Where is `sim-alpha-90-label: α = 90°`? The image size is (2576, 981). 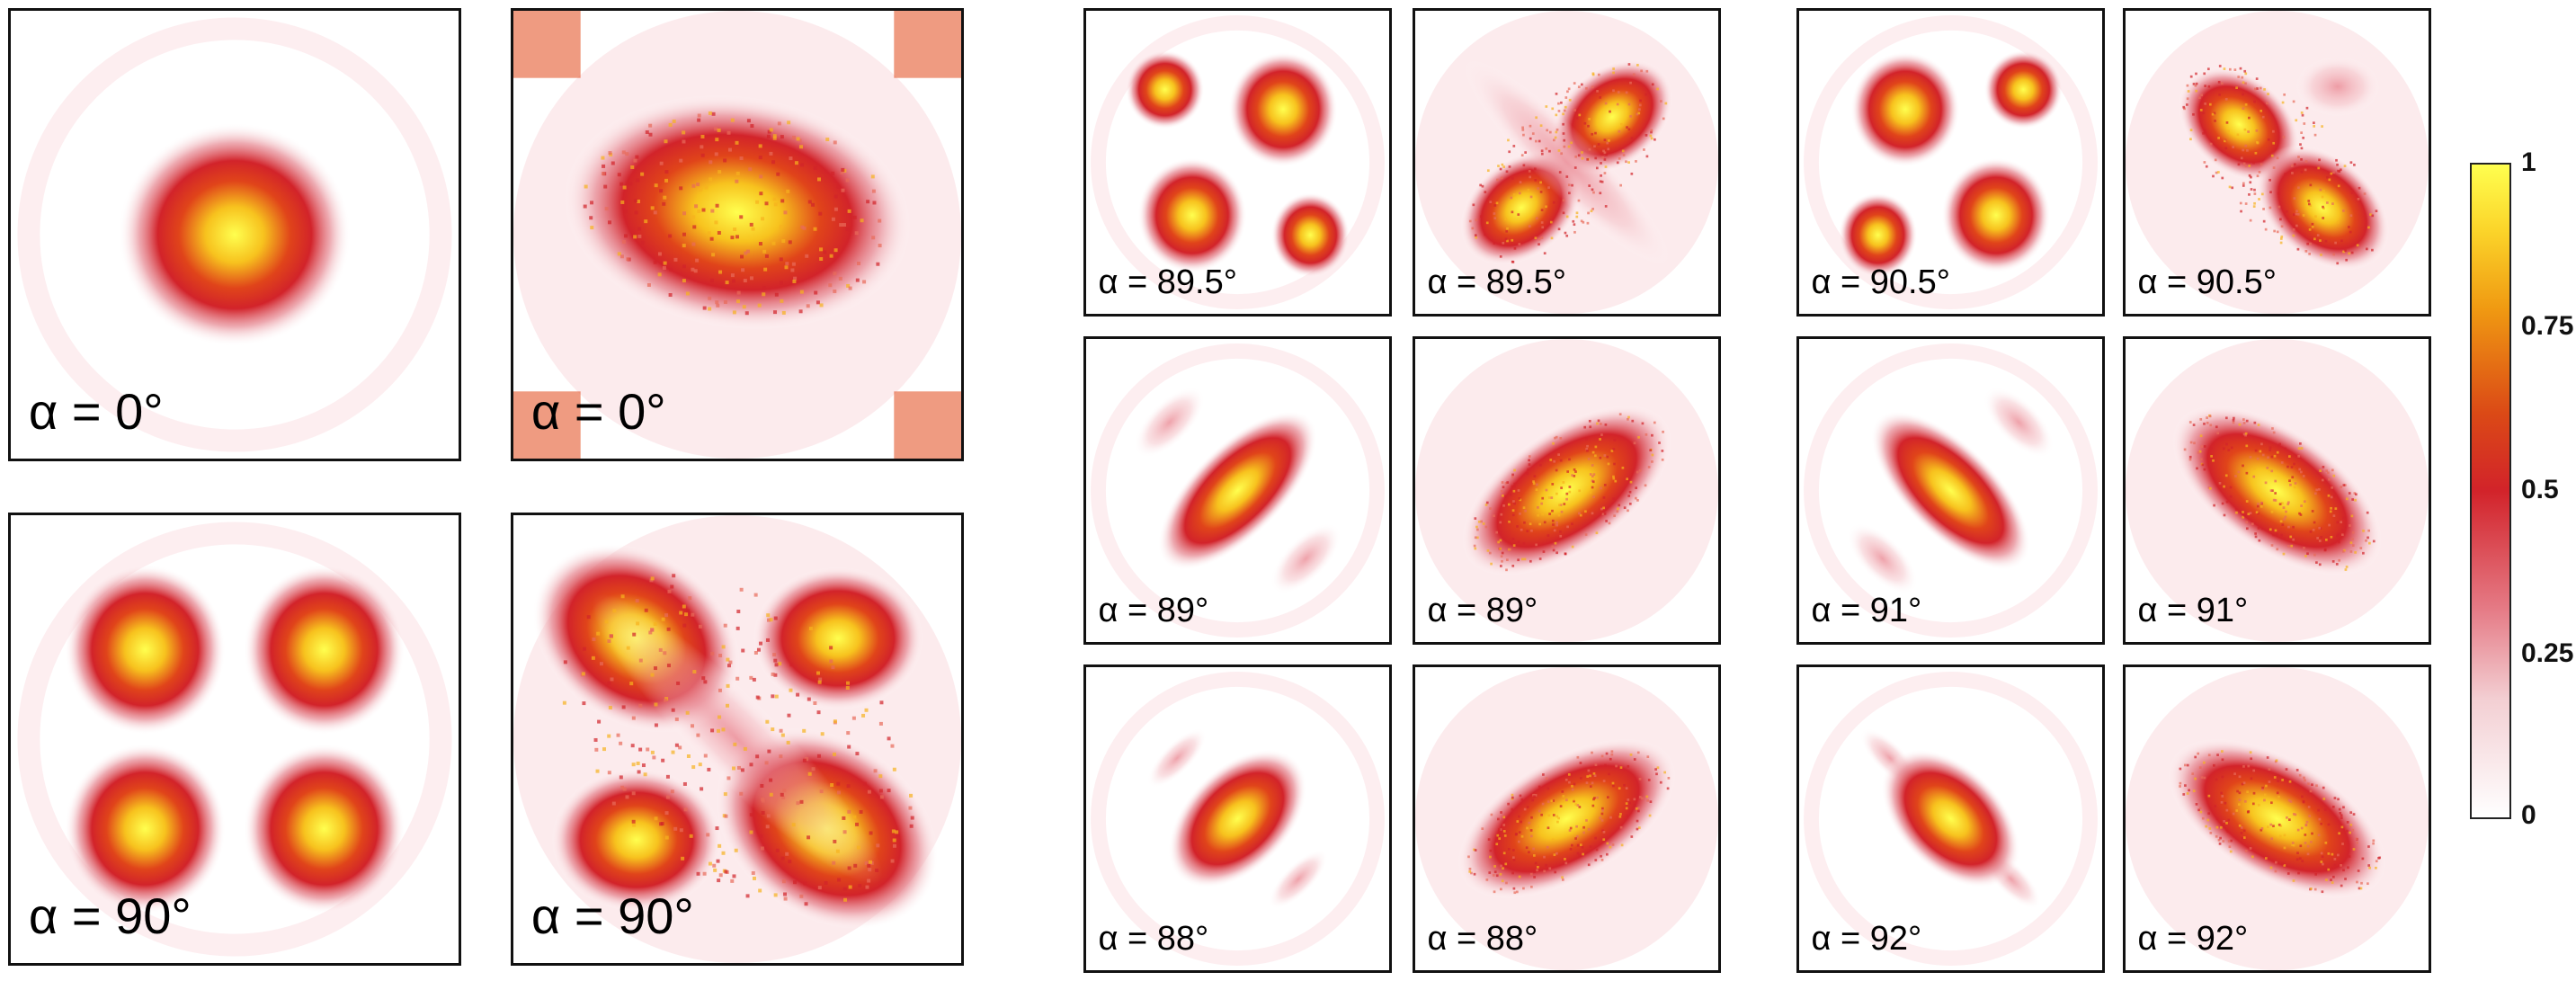 sim-alpha-90-label: α = 90° is located at coordinates (110, 916).